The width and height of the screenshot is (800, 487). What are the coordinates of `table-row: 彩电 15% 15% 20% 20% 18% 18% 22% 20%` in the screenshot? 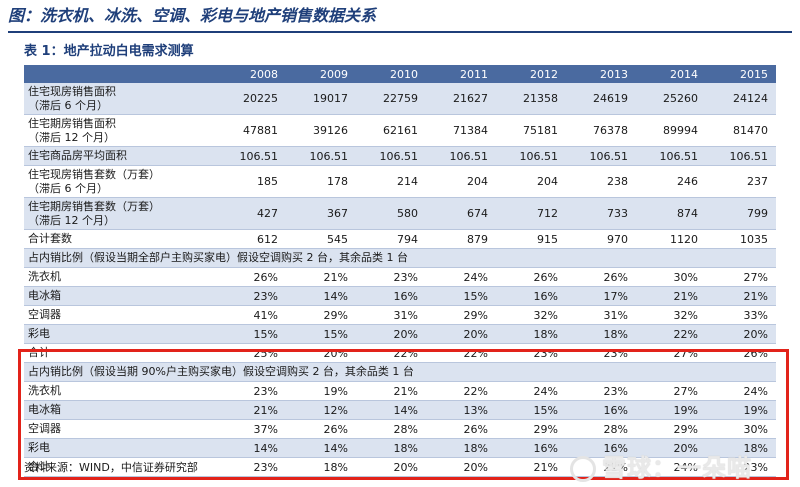 It's located at (400, 334).